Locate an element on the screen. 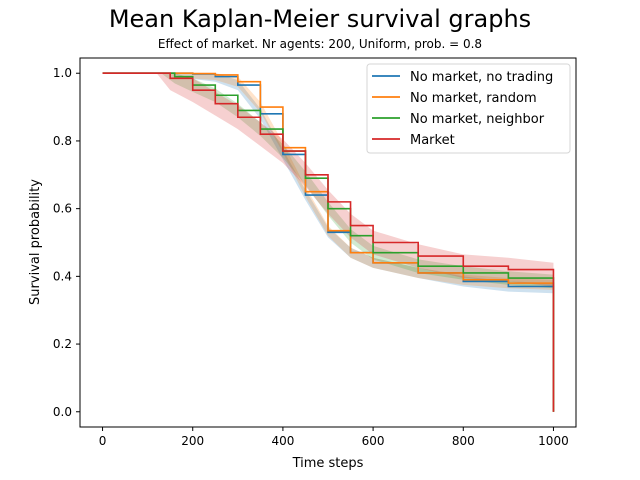  y-tick-label: 0.8 is located at coordinates (62, 141).